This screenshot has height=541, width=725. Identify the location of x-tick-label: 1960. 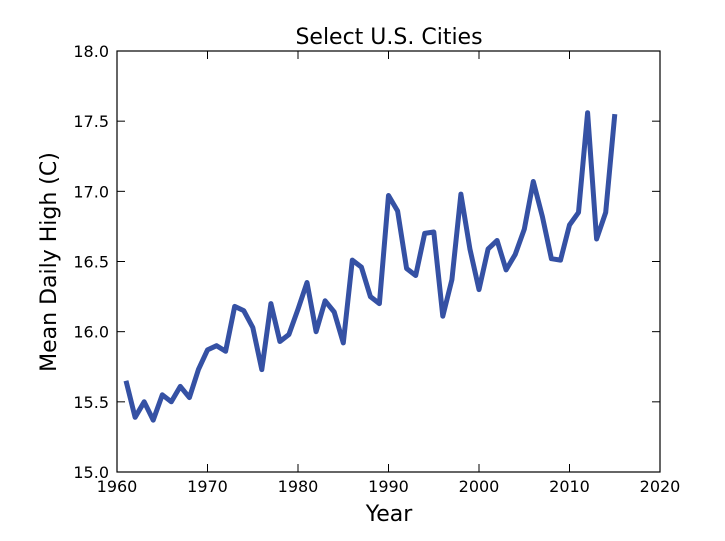
(117, 486).